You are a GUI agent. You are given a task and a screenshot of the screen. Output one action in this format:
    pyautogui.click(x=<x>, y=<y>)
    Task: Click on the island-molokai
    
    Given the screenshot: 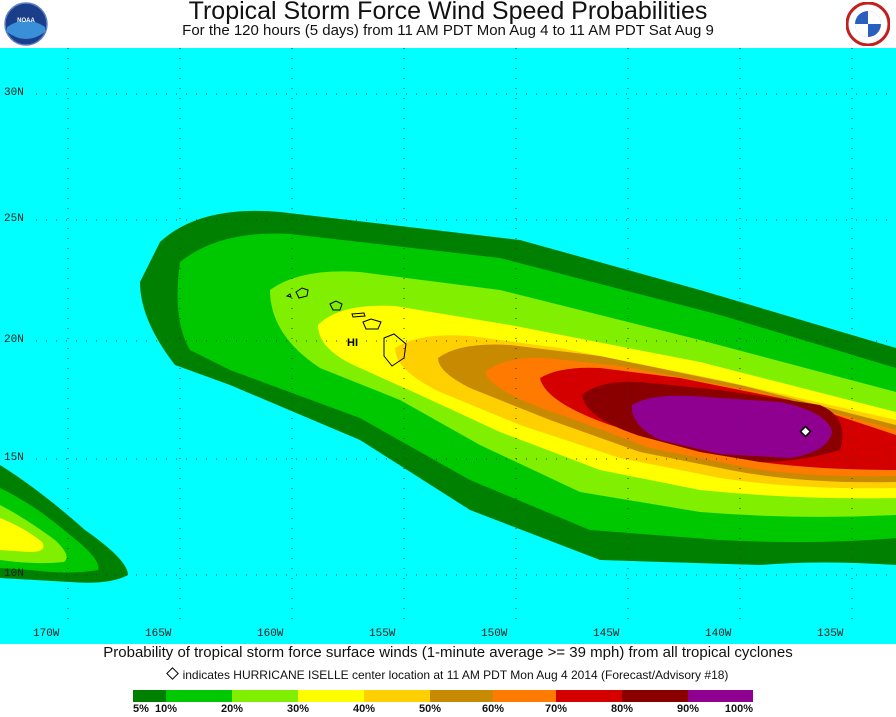 What is the action you would take?
    pyautogui.click(x=358, y=315)
    